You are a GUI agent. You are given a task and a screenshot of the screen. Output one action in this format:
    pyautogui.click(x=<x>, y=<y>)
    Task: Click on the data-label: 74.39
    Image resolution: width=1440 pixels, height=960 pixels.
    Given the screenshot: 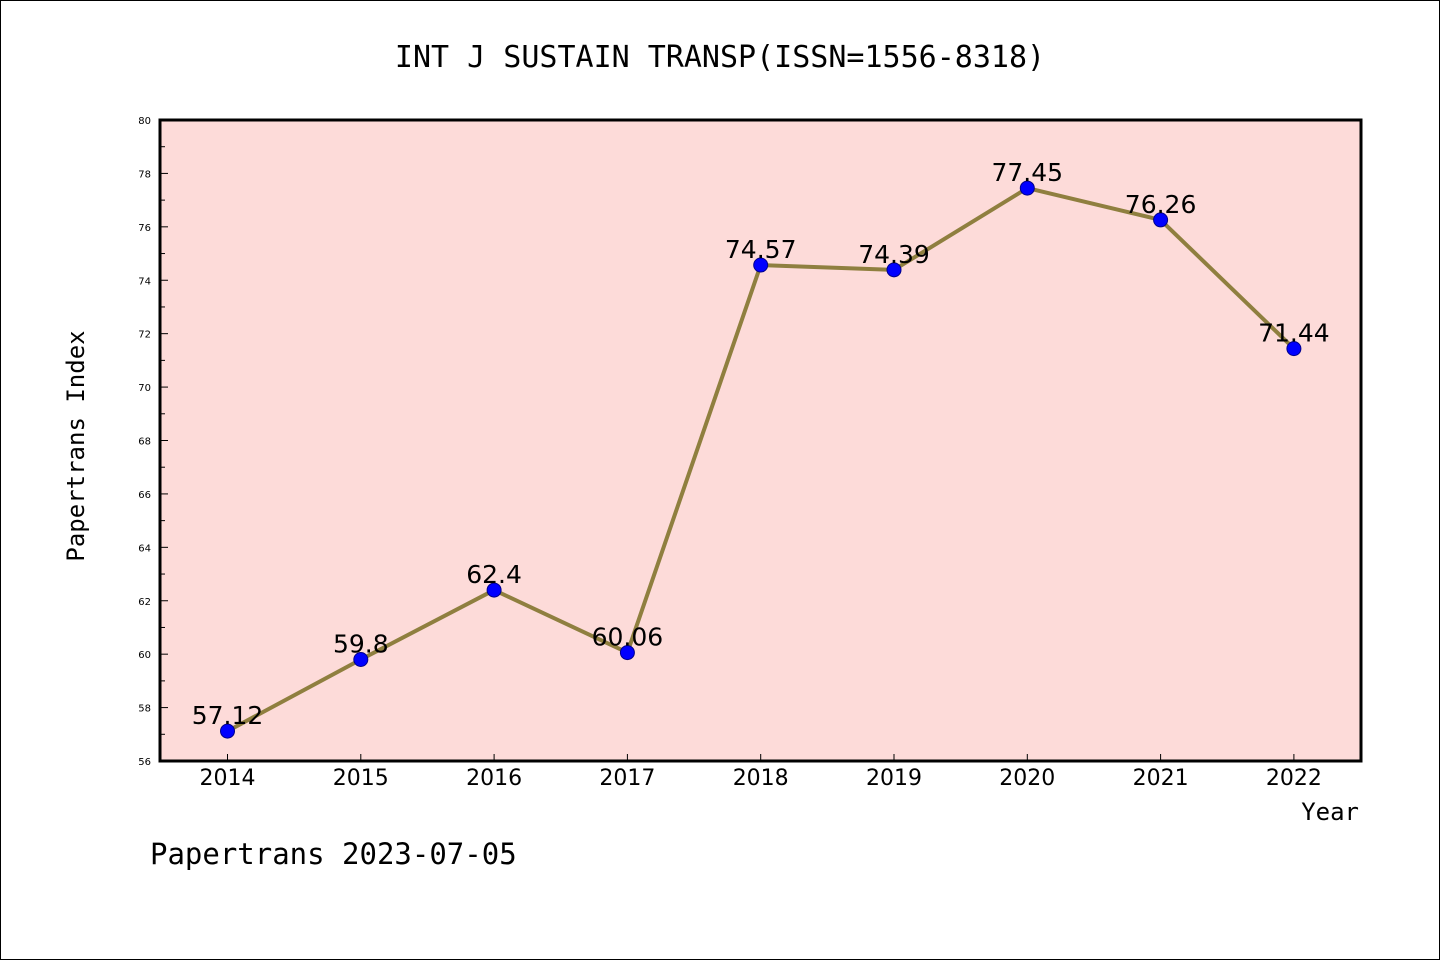 What is the action you would take?
    pyautogui.click(x=894, y=254)
    